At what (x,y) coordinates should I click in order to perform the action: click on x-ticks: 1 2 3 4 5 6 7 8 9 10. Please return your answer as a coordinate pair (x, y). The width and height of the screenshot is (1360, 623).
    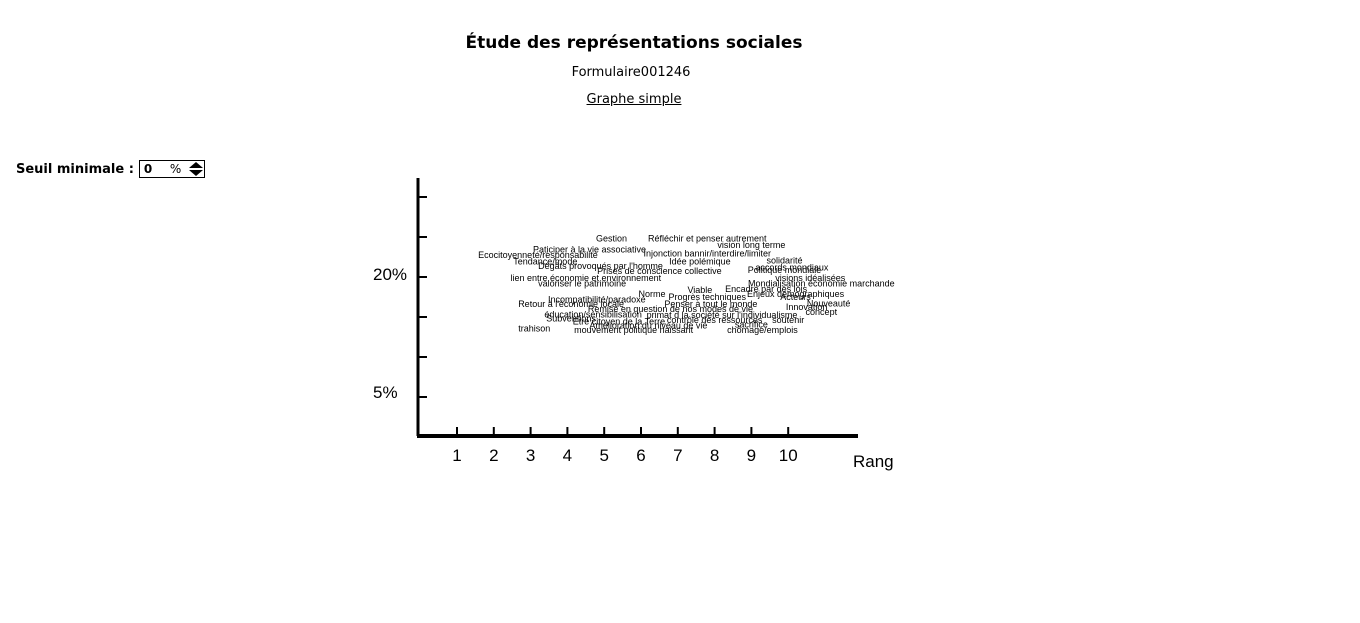
    Looking at the image, I should click on (625, 446).